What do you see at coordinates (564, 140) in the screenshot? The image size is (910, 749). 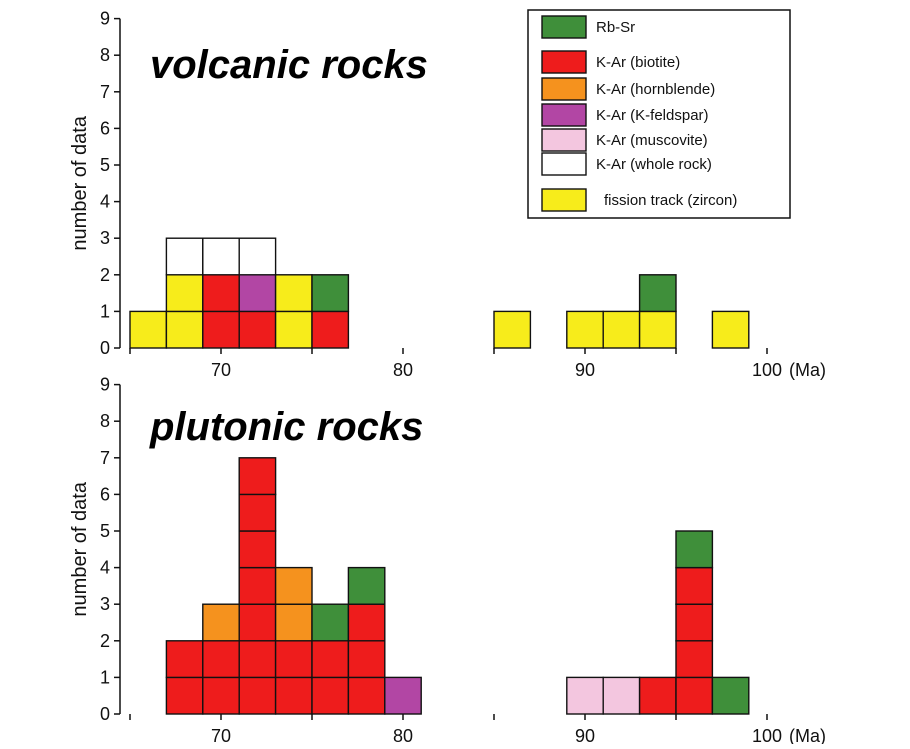 I see `legend-swatch-k-ar-muscovite` at bounding box center [564, 140].